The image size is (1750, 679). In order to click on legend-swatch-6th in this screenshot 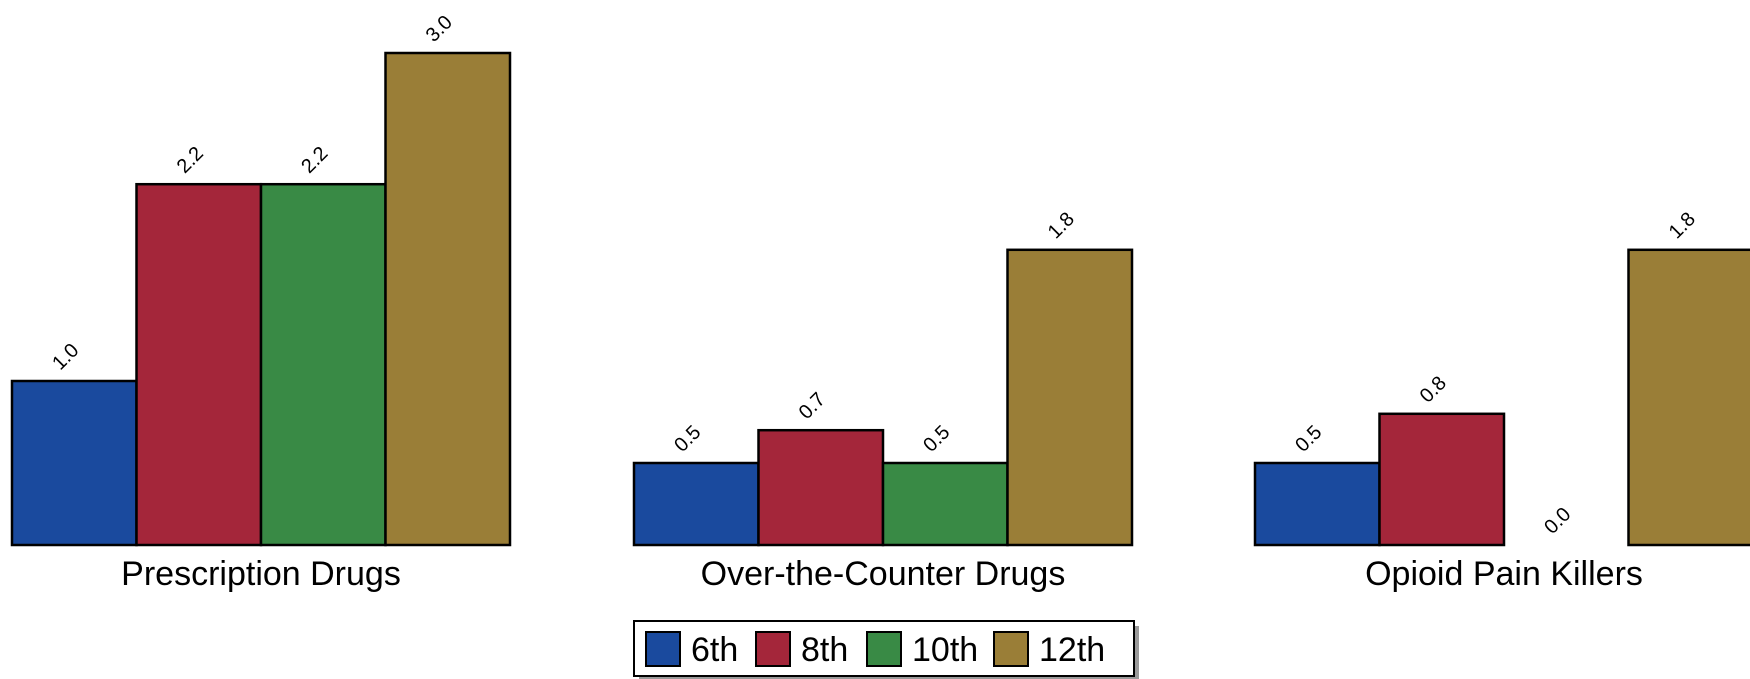, I will do `click(663, 649)`.